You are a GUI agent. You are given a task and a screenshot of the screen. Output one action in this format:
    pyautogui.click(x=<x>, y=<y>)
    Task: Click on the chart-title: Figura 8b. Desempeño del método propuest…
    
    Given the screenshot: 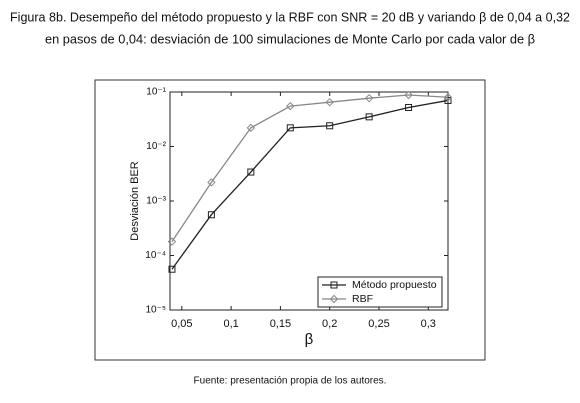 What is the action you would take?
    pyautogui.click(x=290, y=17)
    